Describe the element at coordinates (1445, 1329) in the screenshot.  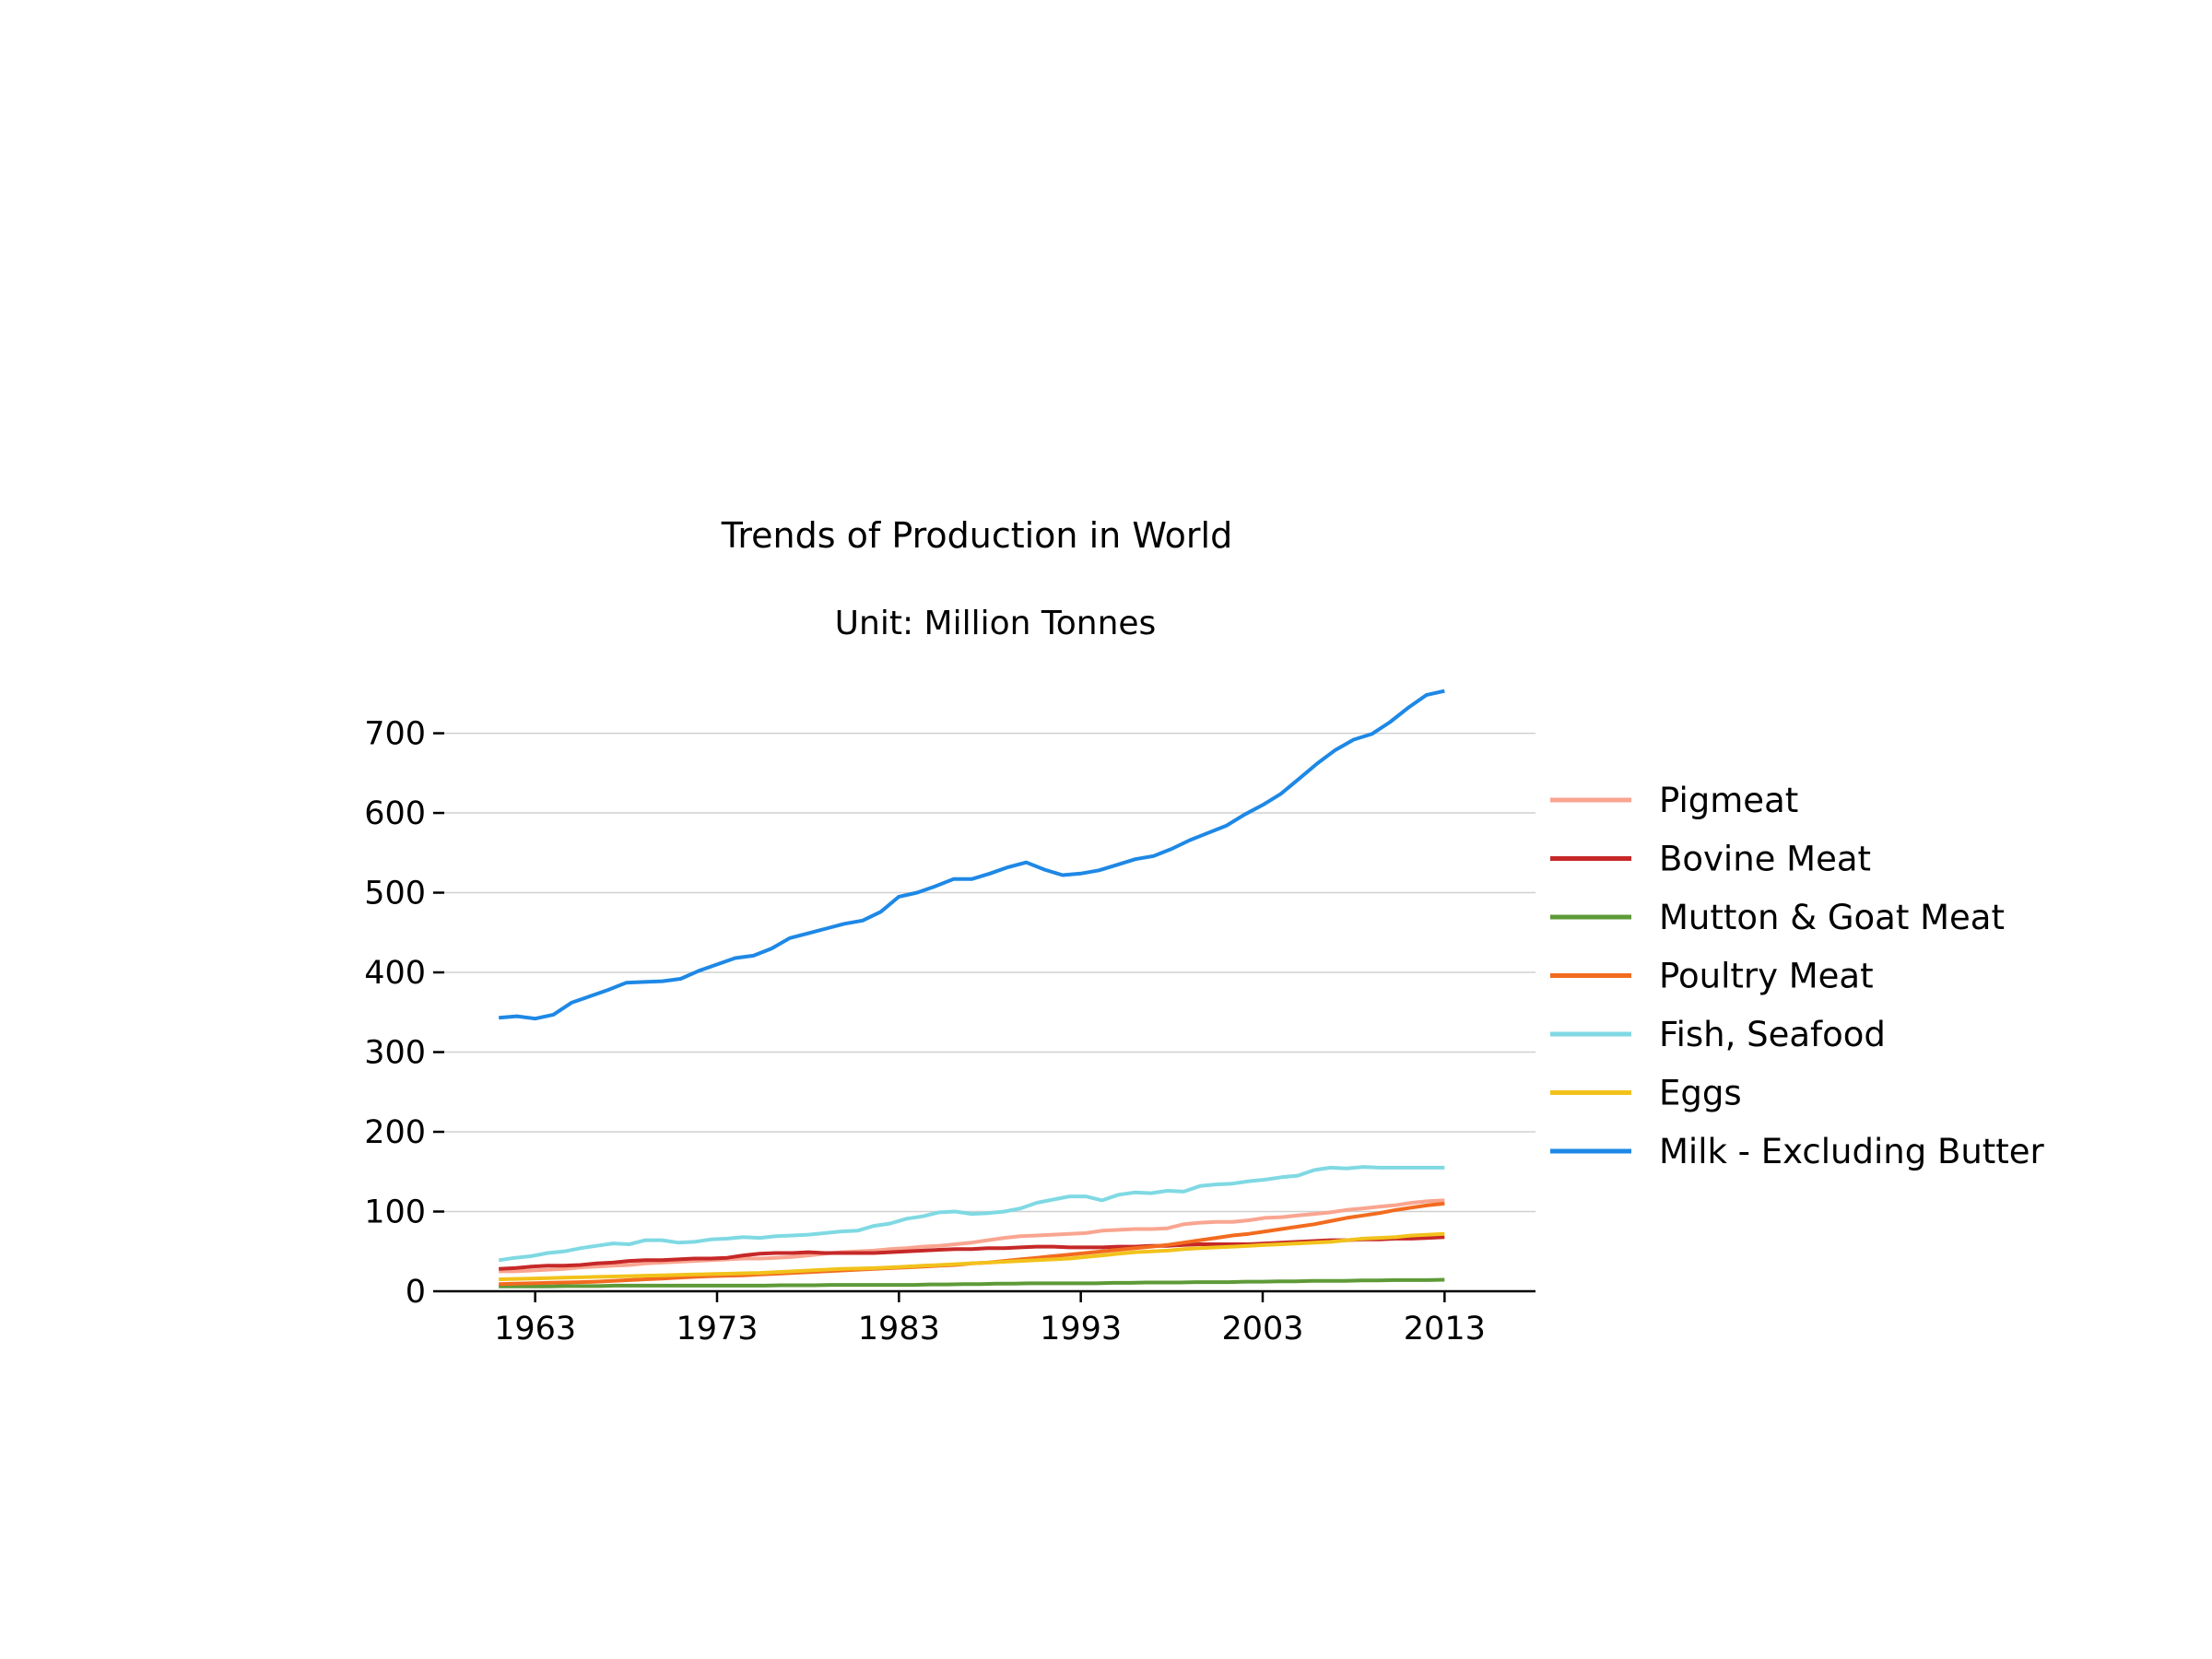
I see `x-tick-label: 2013` at that location.